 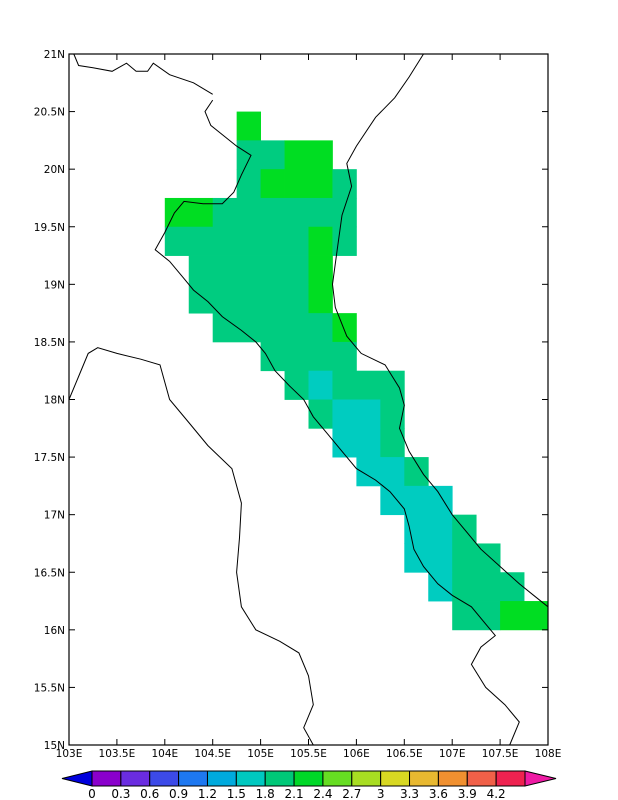 What do you see at coordinates (467, 793) in the screenshot?
I see `colorbar-label: 3.9` at bounding box center [467, 793].